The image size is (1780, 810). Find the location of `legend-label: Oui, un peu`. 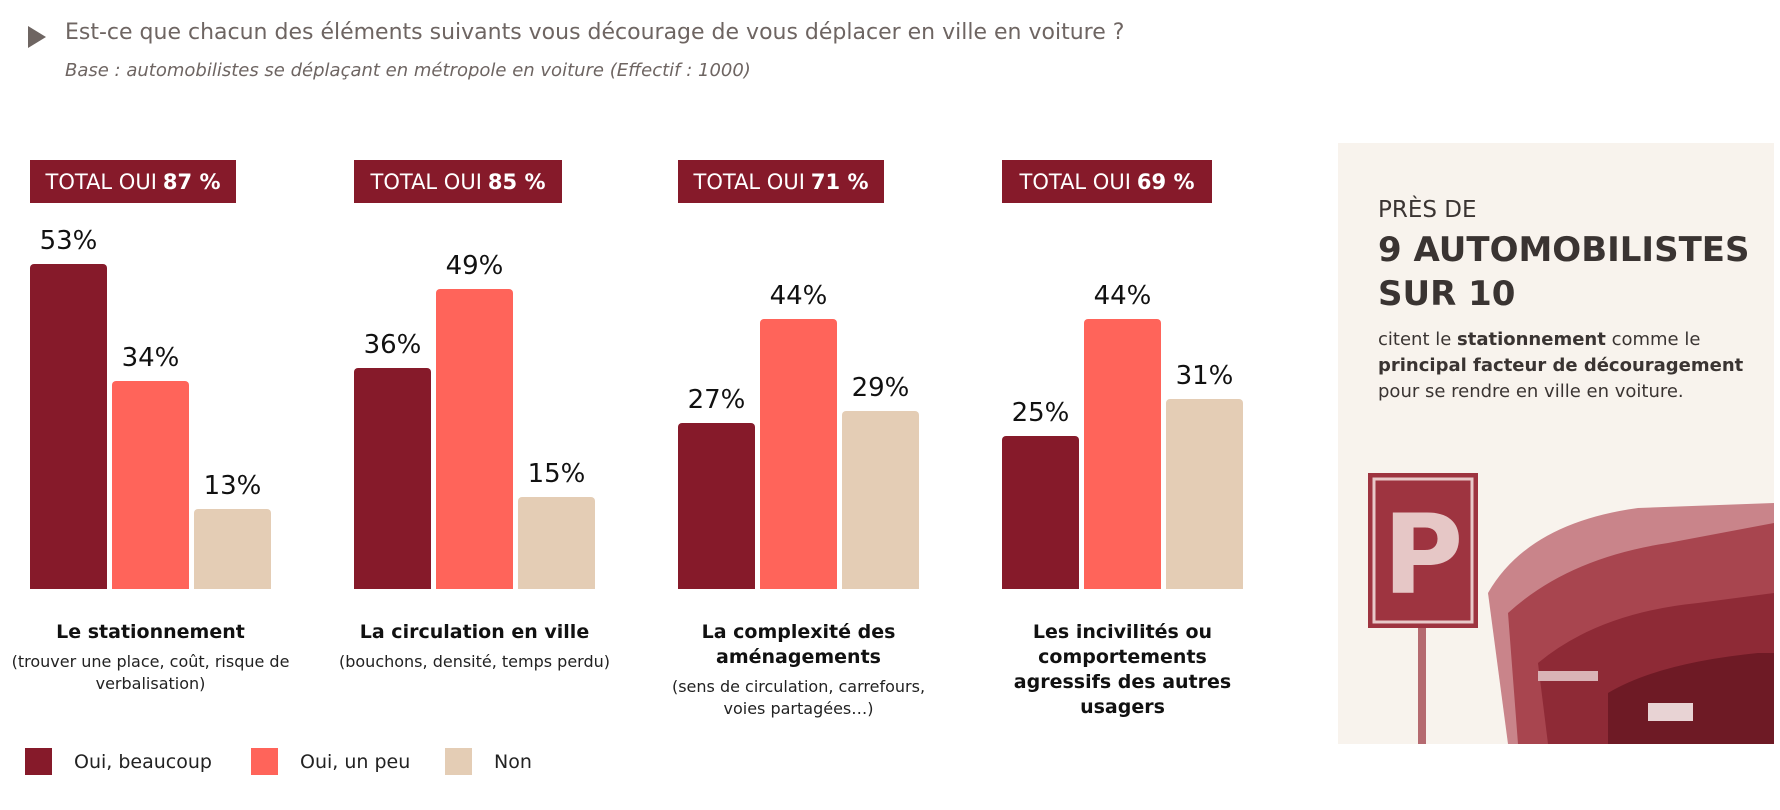

legend-label: Oui, un peu is located at coordinates (355, 761).